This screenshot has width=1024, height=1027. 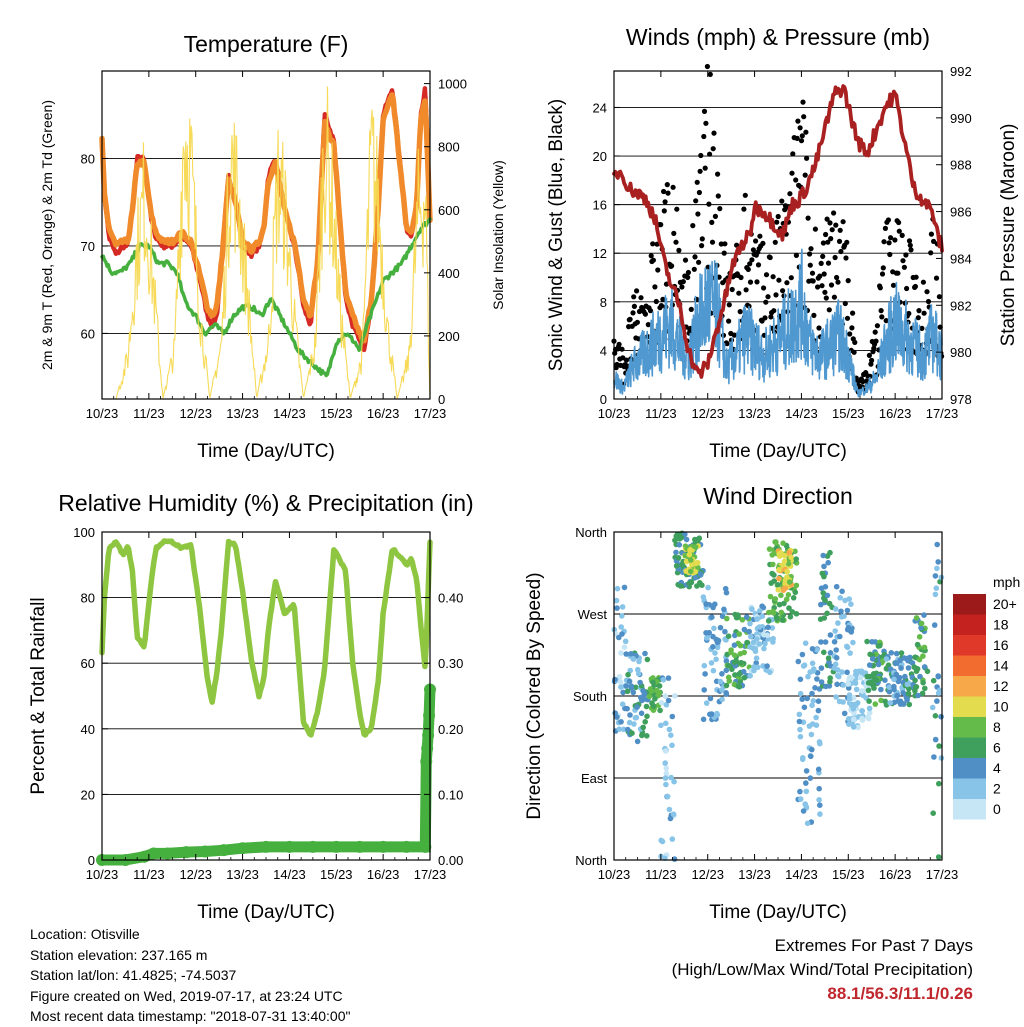 What do you see at coordinates (449, 210) in the screenshot?
I see `y2-tick-label: 600` at bounding box center [449, 210].